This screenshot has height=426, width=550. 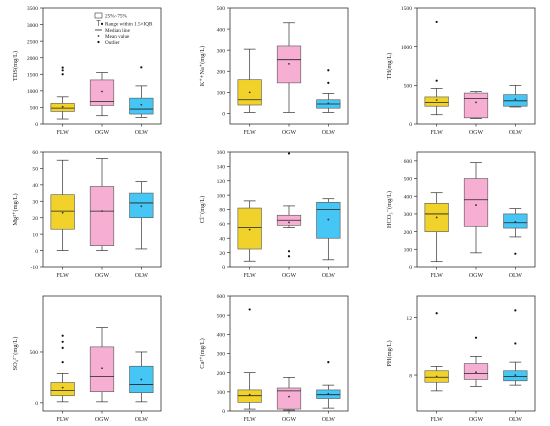 I want to click on y-axis-label: Mg²⁺(mg/L), so click(x=15, y=209).